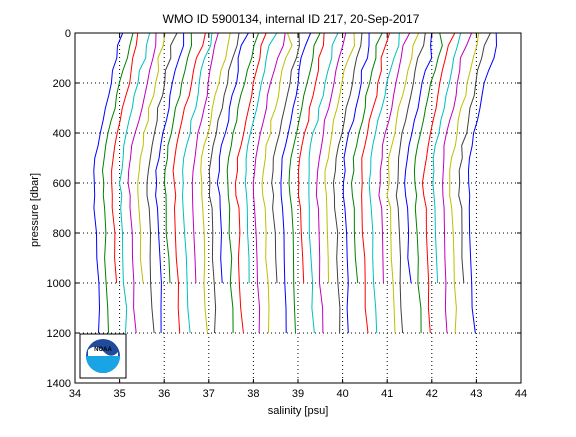 The width and height of the screenshot is (576, 437). Describe the element at coordinates (521, 394) in the screenshot. I see `x-tick-label: 44` at that location.